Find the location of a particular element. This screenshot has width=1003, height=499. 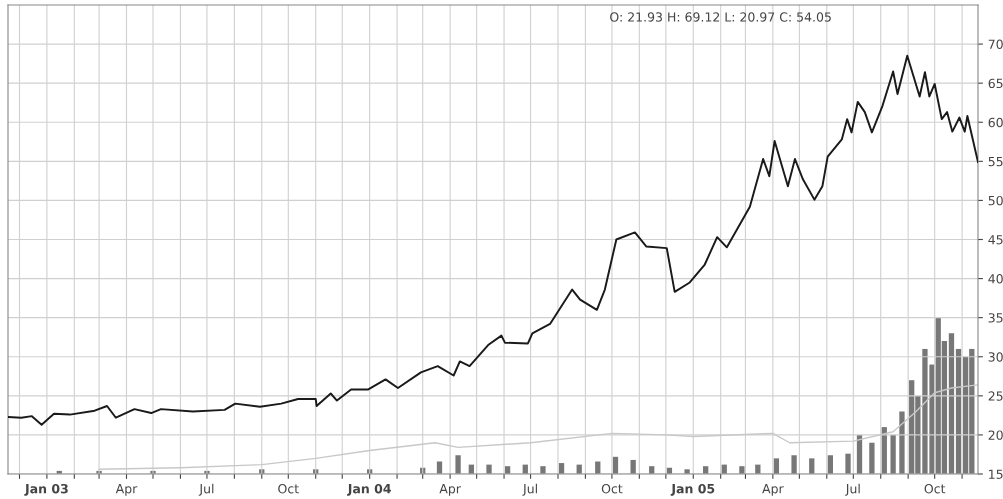

x-tick-label: Jan 03 is located at coordinates (46, 489).